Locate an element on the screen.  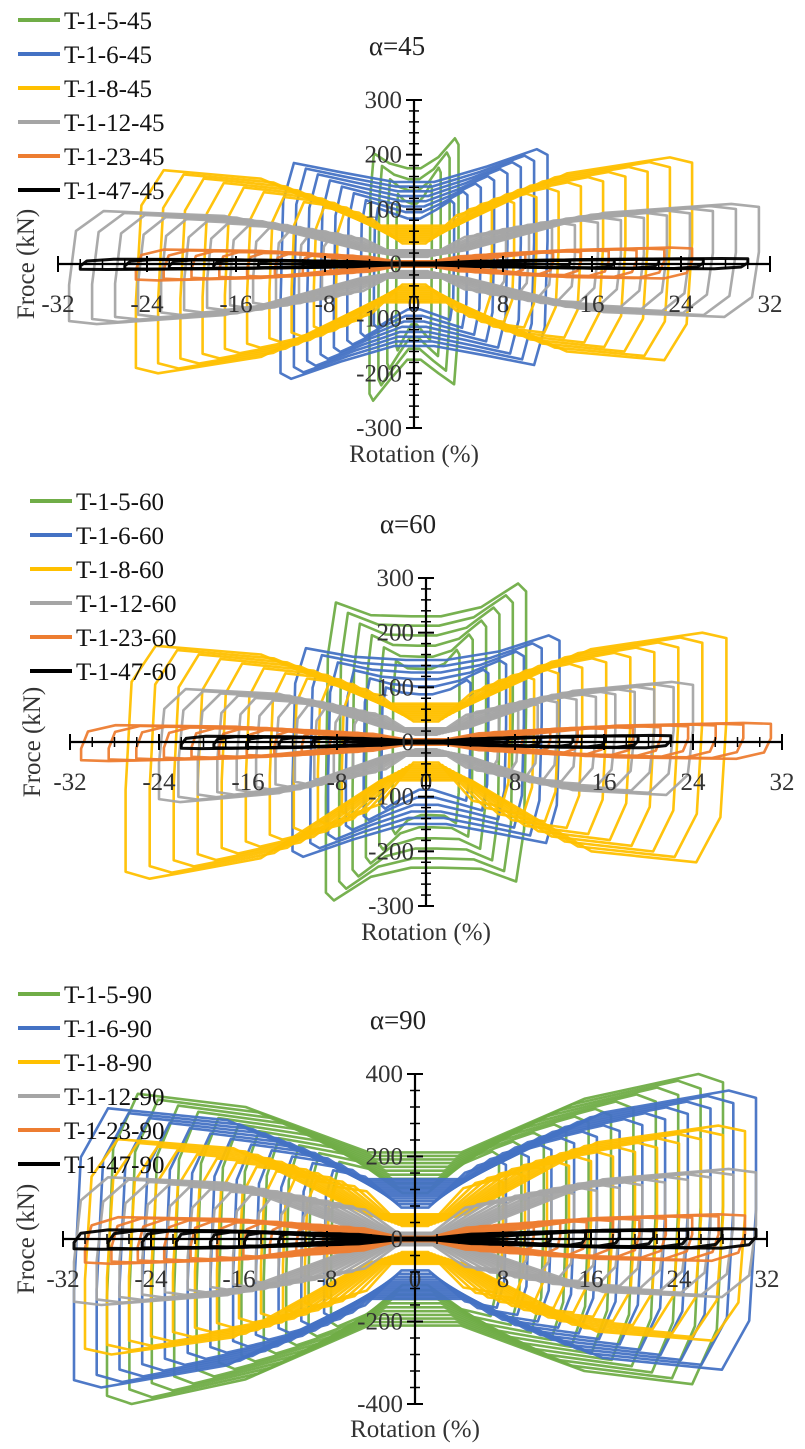
y-tick-label: 100 is located at coordinates (384, 209).